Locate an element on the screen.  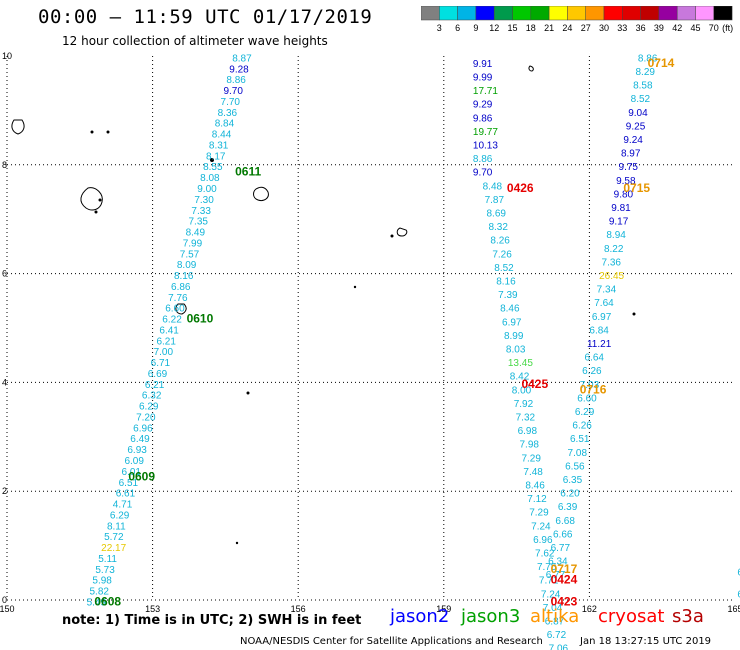
wave-height-value: 6.01 is located at coordinates (132, 472).